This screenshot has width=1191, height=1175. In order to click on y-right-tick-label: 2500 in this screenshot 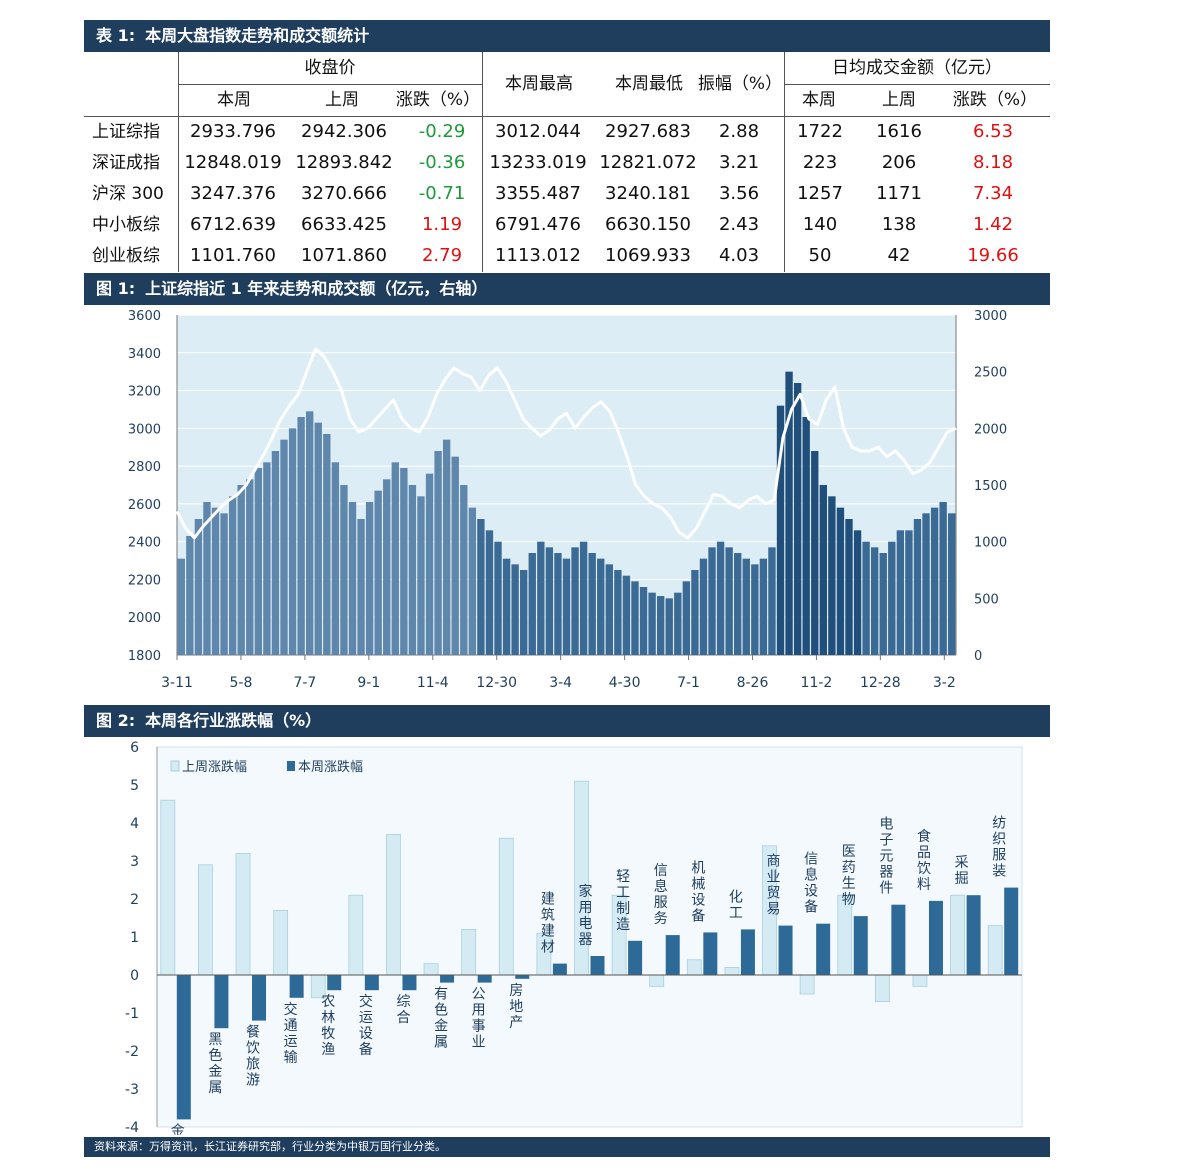, I will do `click(990, 373)`.